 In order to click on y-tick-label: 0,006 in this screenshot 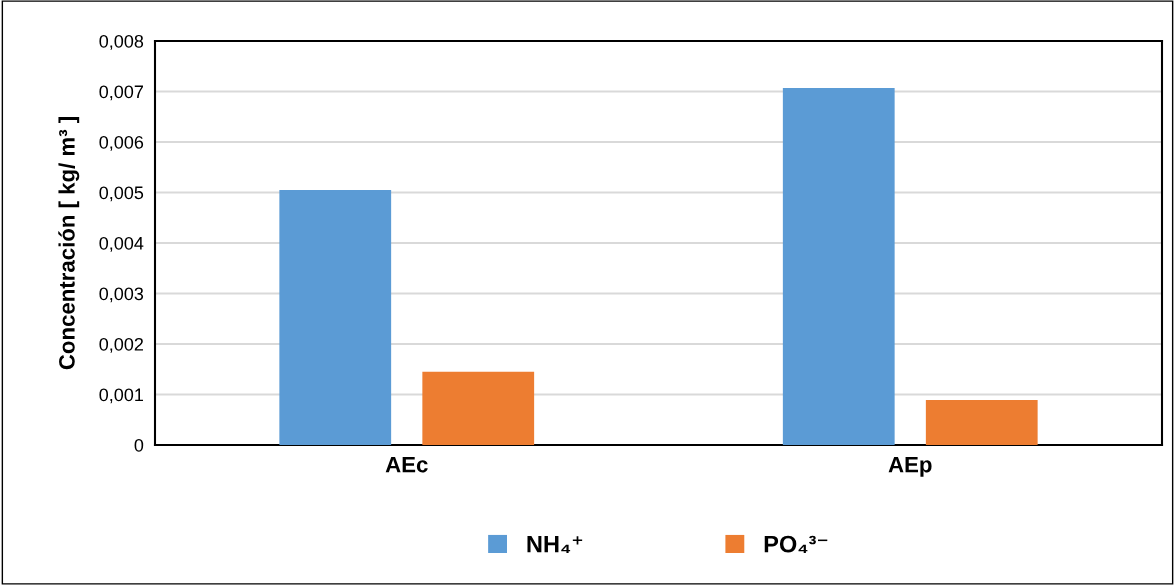, I will do `click(121, 143)`.